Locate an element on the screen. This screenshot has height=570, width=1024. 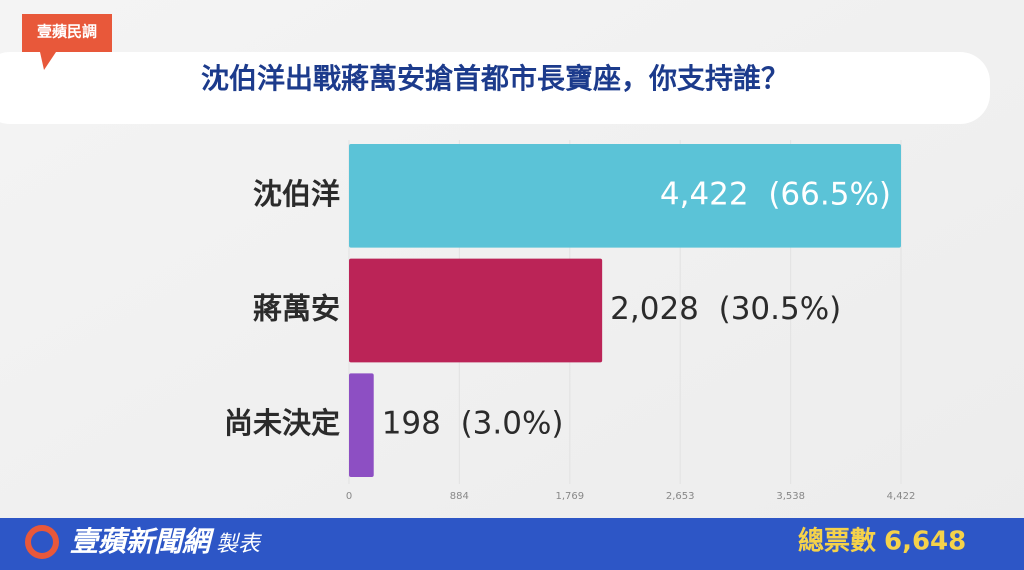
footer-total-text: 總票數 is located at coordinates (837, 541).